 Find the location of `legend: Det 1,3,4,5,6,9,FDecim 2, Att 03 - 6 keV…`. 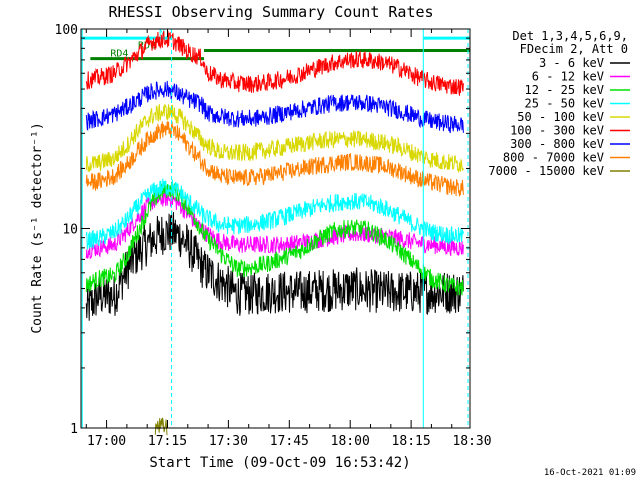

legend: Det 1,3,4,5,6,9,FDecim 2, Att 03 - 6 keV… is located at coordinates (559, 103).